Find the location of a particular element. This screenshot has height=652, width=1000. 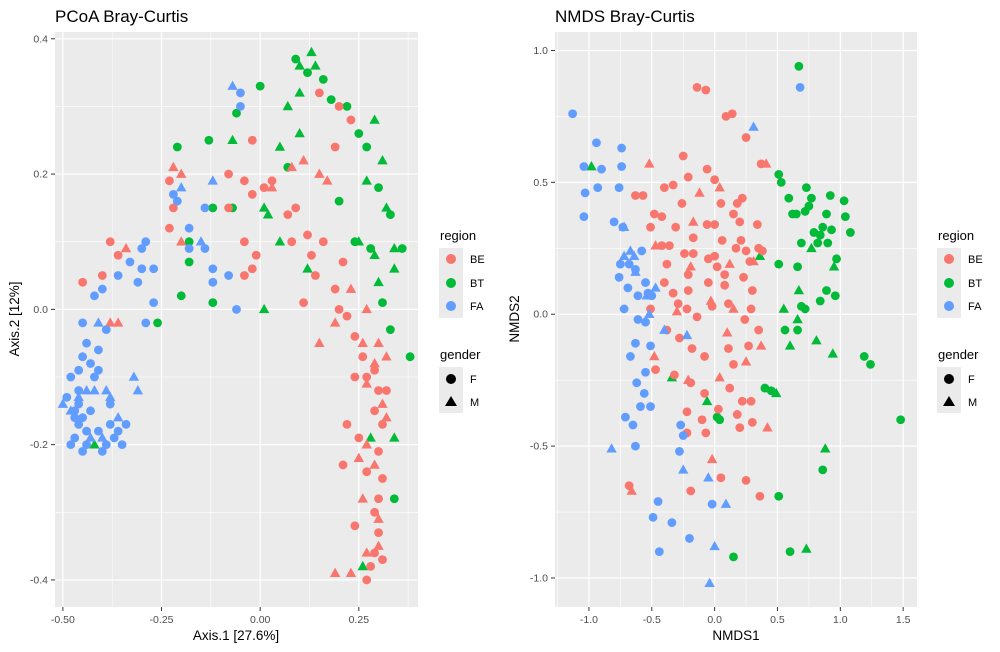

pcoa-title: PCoA Bray-Curtis is located at coordinates (121, 16).